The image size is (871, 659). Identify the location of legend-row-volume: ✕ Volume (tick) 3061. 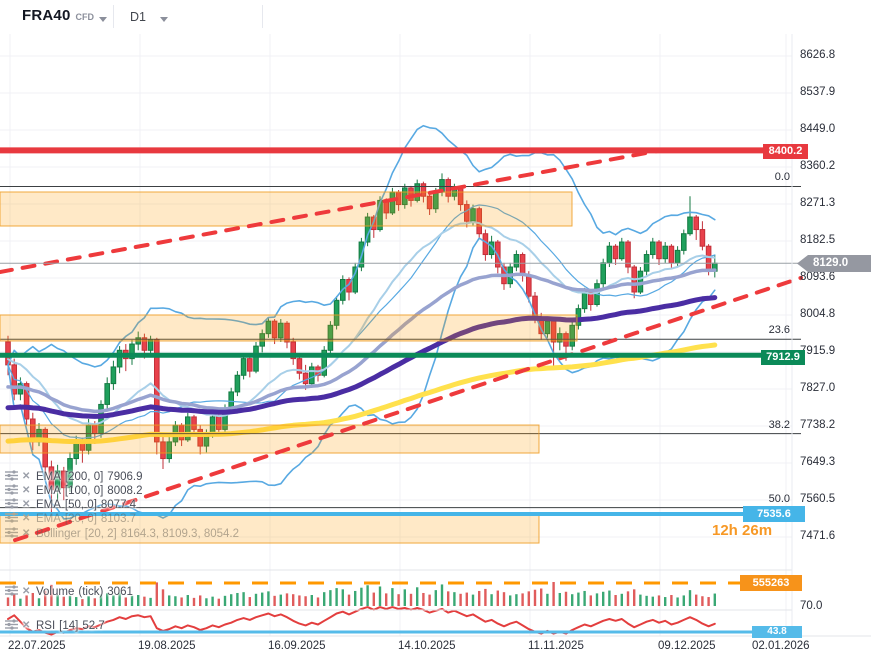
(69, 591).